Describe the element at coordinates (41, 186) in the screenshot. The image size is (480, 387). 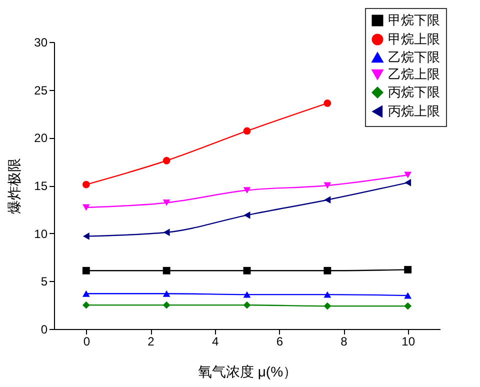
I see `y-tick-label: 15` at that location.